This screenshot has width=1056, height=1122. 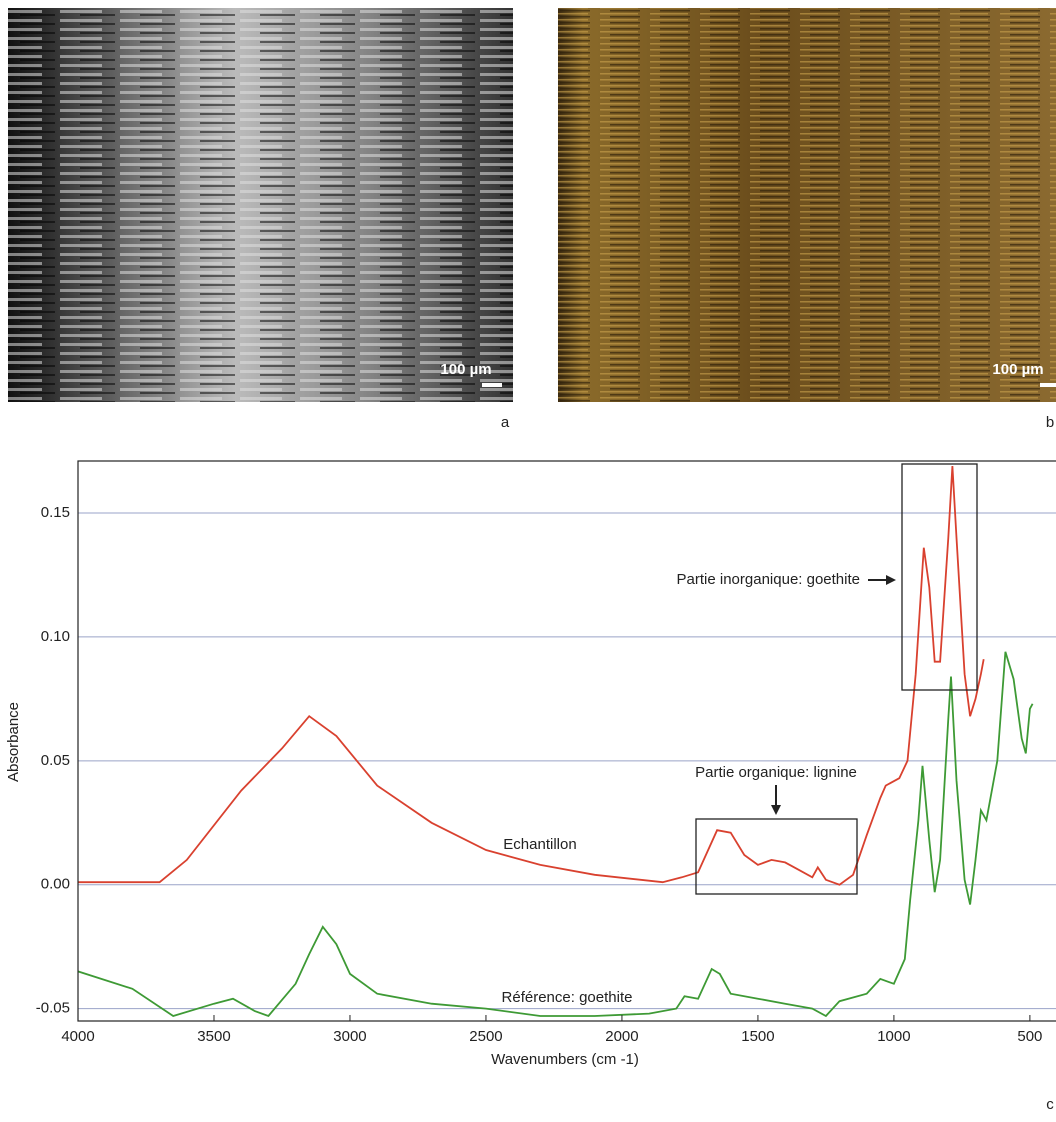 What do you see at coordinates (505, 422) in the screenshot?
I see `panel-label: a` at bounding box center [505, 422].